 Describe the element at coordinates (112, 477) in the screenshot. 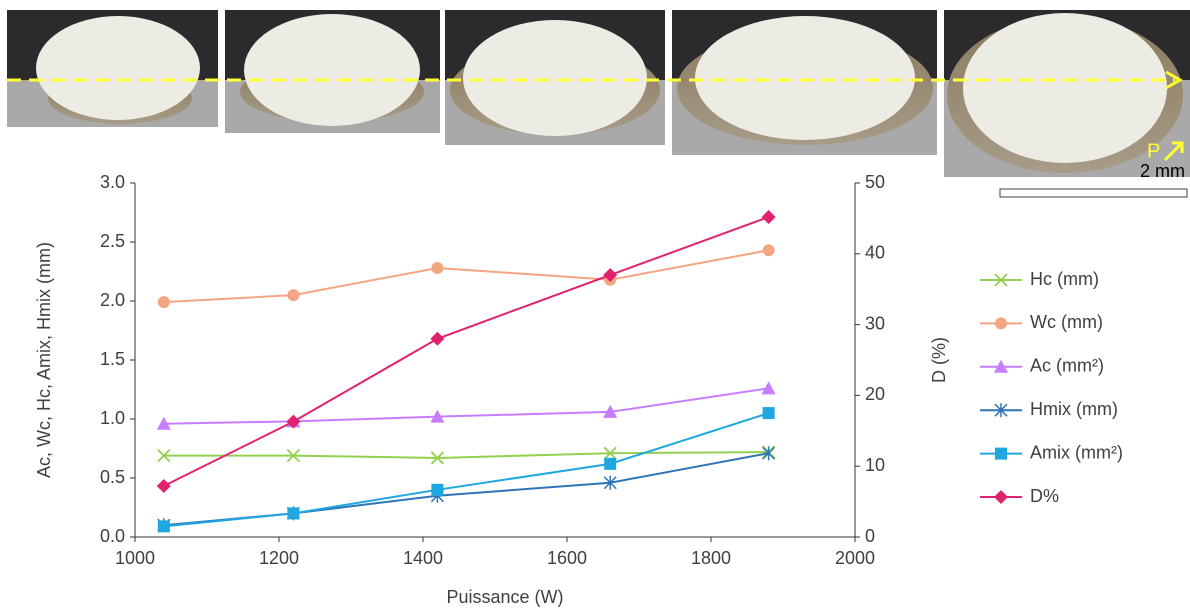

I see `y-tick-label: 0.5` at that location.